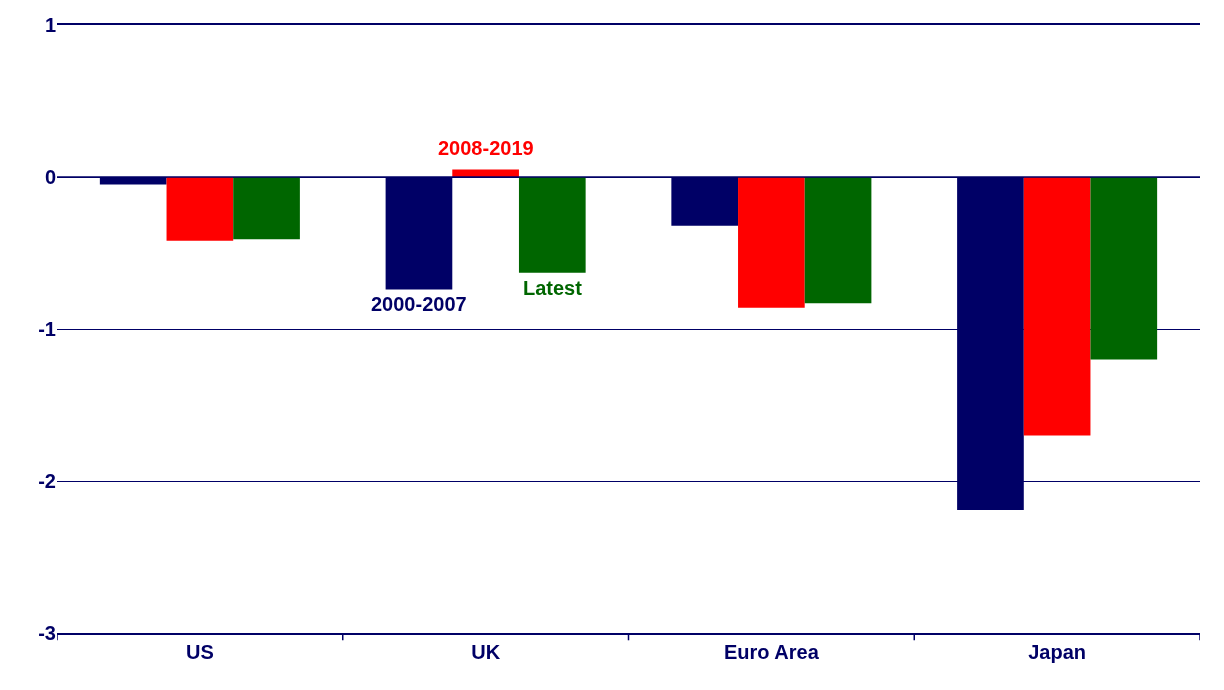  Describe the element at coordinates (1057, 651) in the screenshot. I see `x-tick-label: Japan` at that location.